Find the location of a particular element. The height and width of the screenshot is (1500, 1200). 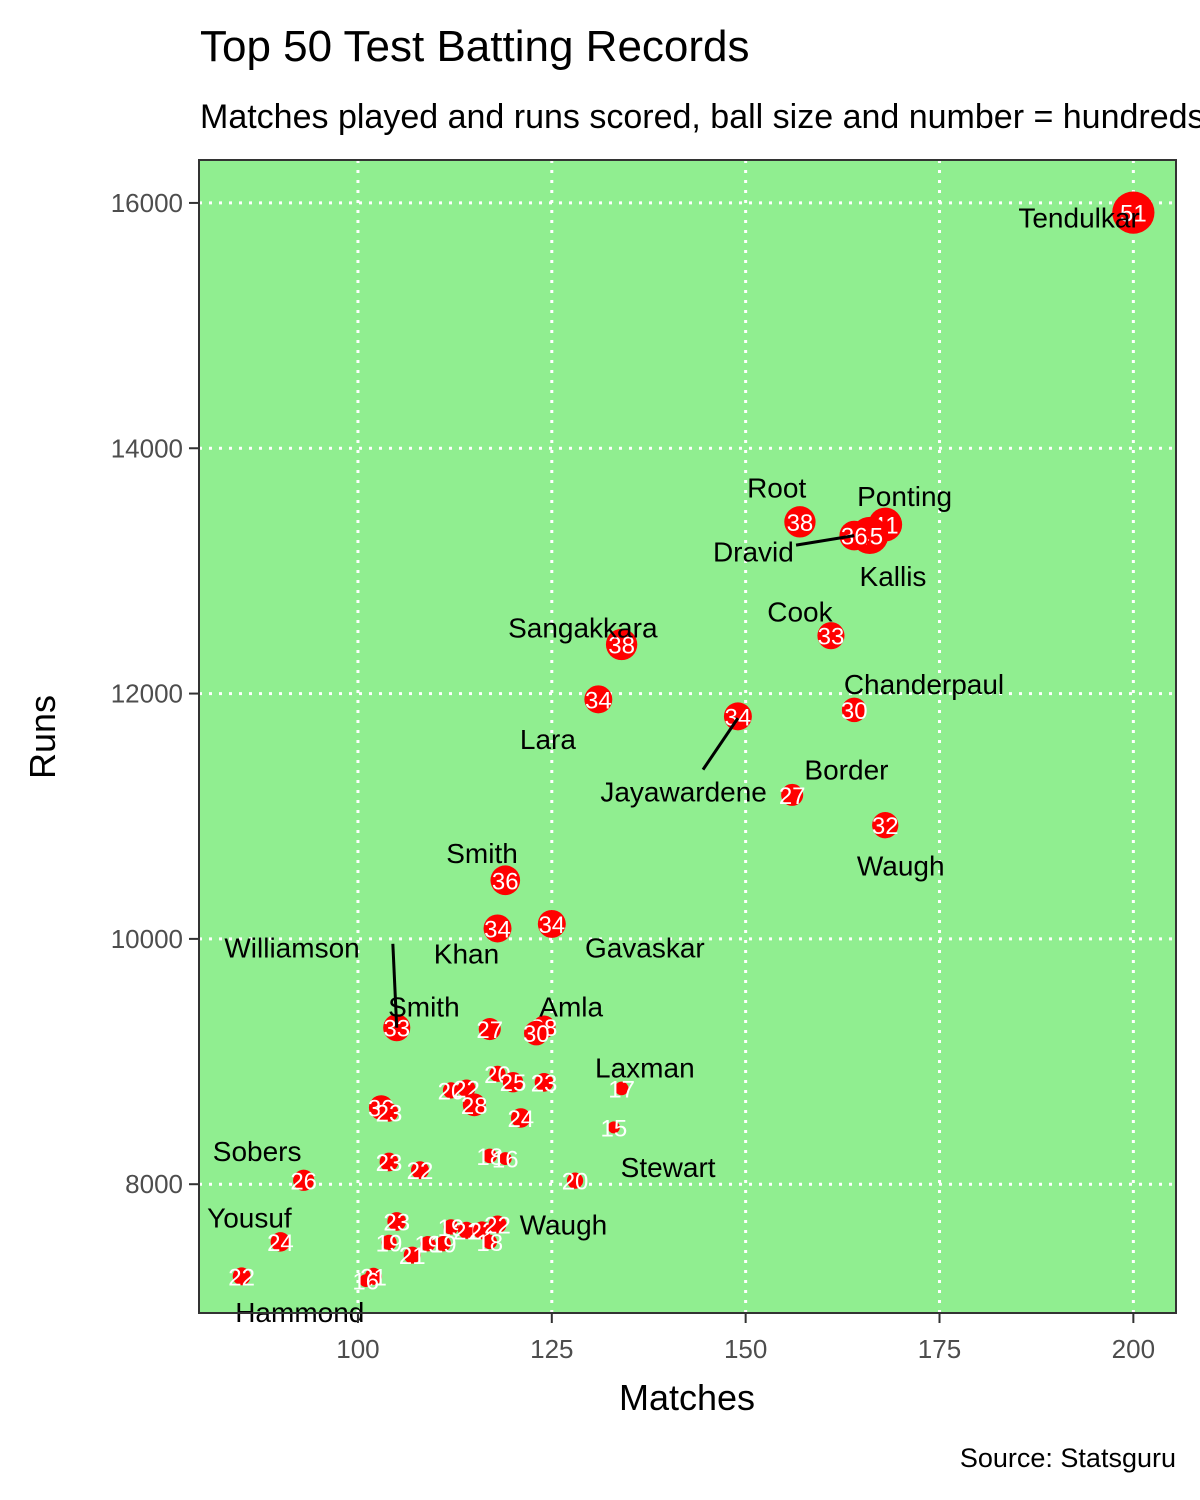

data-point-label: 18 is located at coordinates (489, 1243).